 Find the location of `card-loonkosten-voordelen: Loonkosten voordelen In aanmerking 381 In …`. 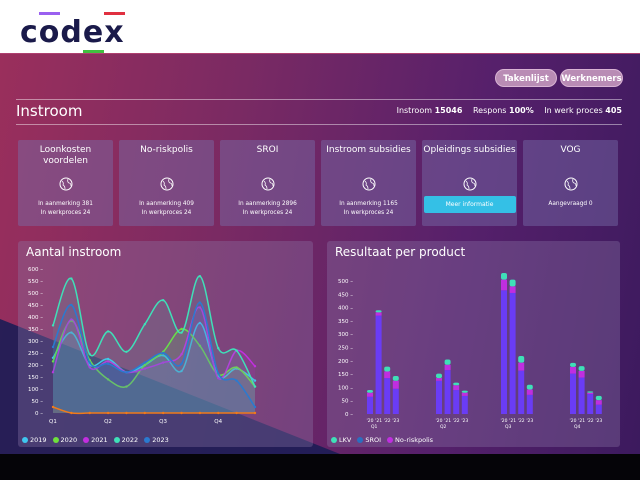

card-loonkosten-voordelen: Loonkosten voordelen In aanmerking 381 In … is located at coordinates (65, 183).